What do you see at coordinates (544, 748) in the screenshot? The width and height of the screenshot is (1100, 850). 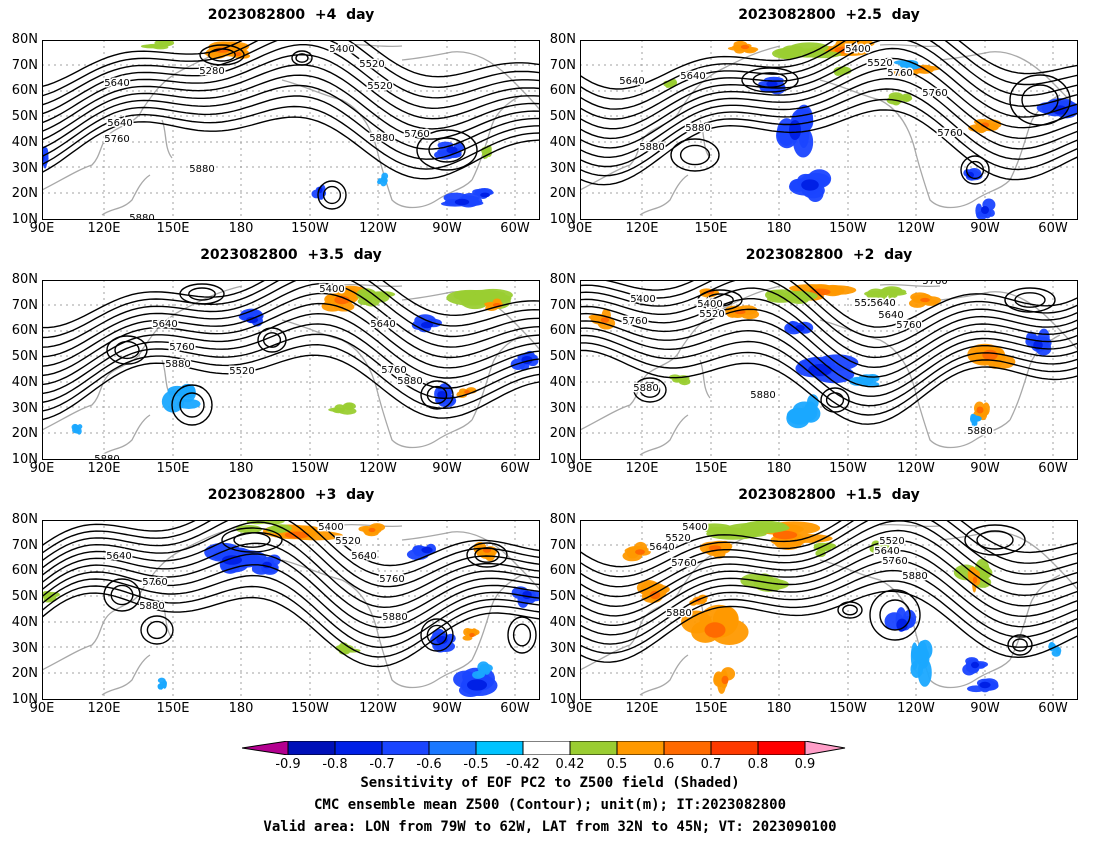 I see `colorbar-bar` at bounding box center [544, 748].